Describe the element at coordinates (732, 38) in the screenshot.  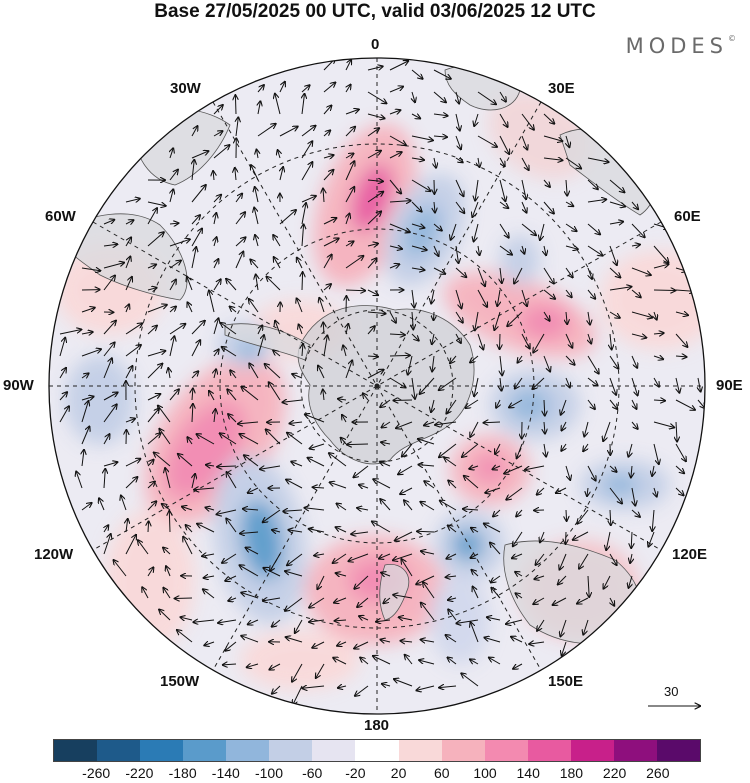
I see `copyright-mark: ©` at that location.